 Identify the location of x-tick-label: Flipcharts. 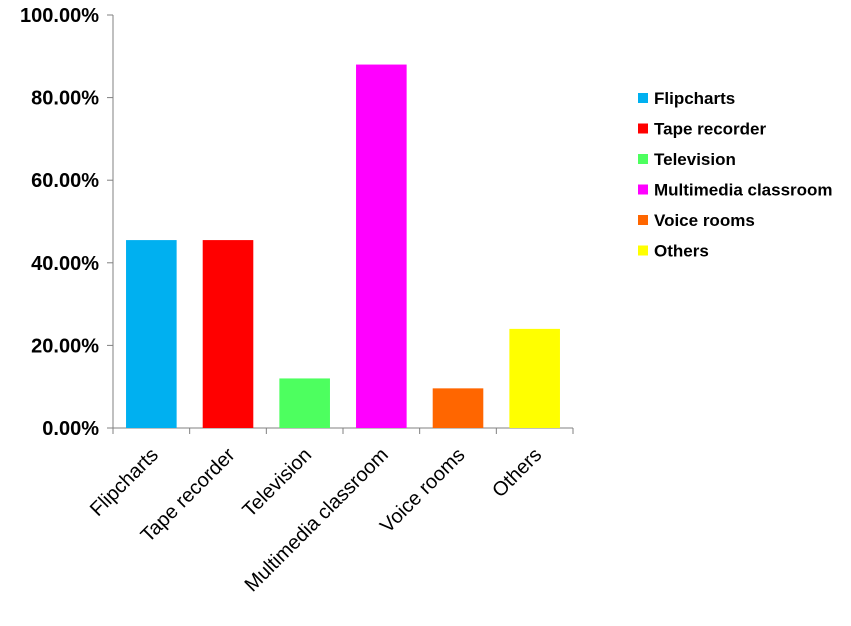
(124, 482).